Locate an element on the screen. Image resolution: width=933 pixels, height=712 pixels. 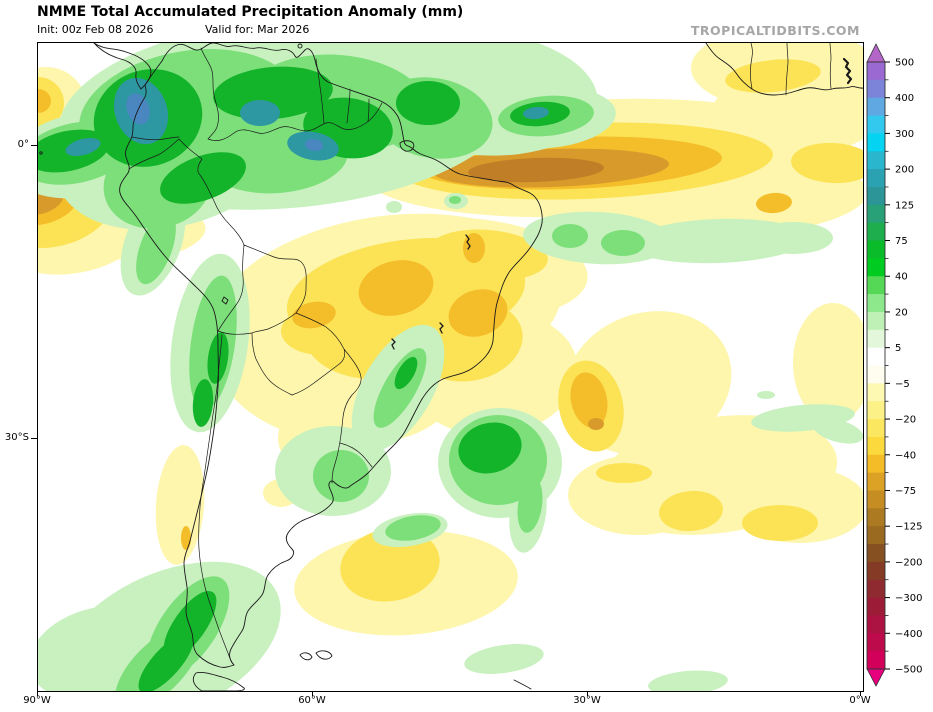
longitude-tick-label: 90°W is located at coordinates (37, 700).